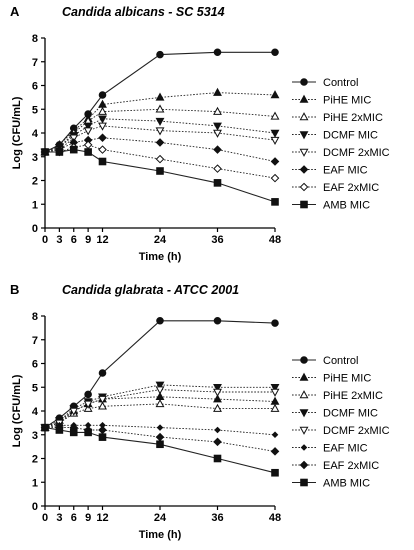  I want to click on y-tick-label: 0, so click(35, 229).